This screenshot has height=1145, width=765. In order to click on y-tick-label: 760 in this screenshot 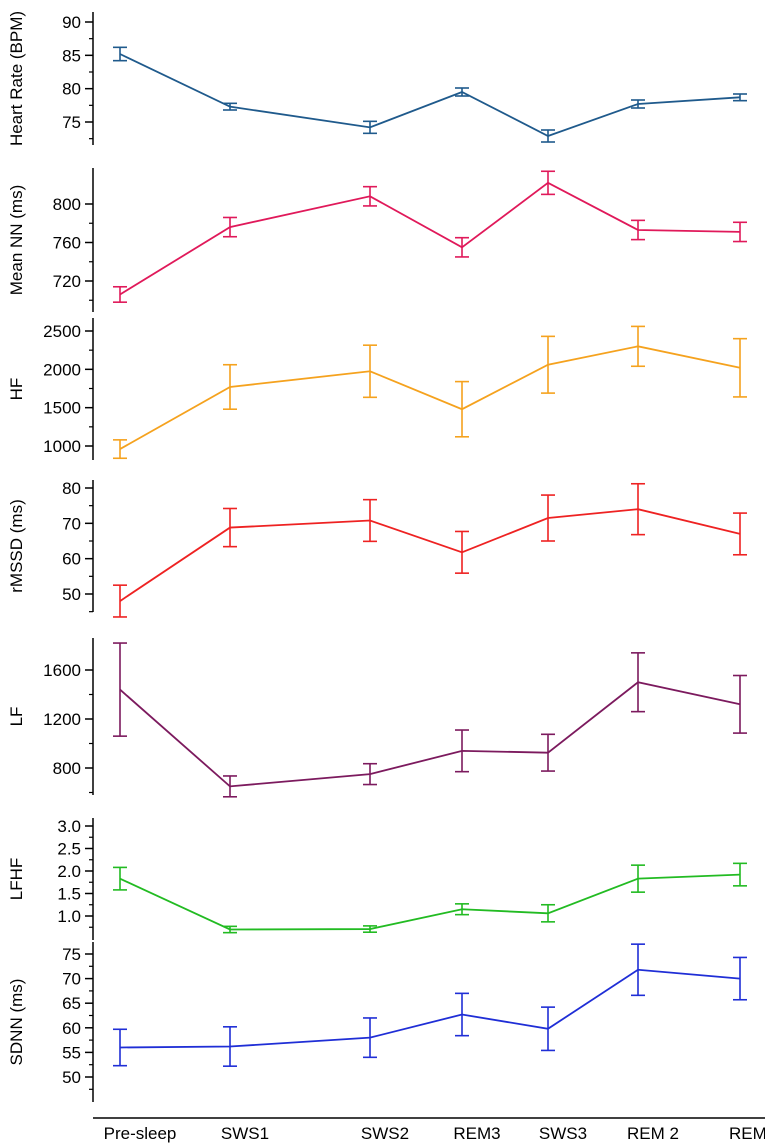, I will do `click(67, 243)`.